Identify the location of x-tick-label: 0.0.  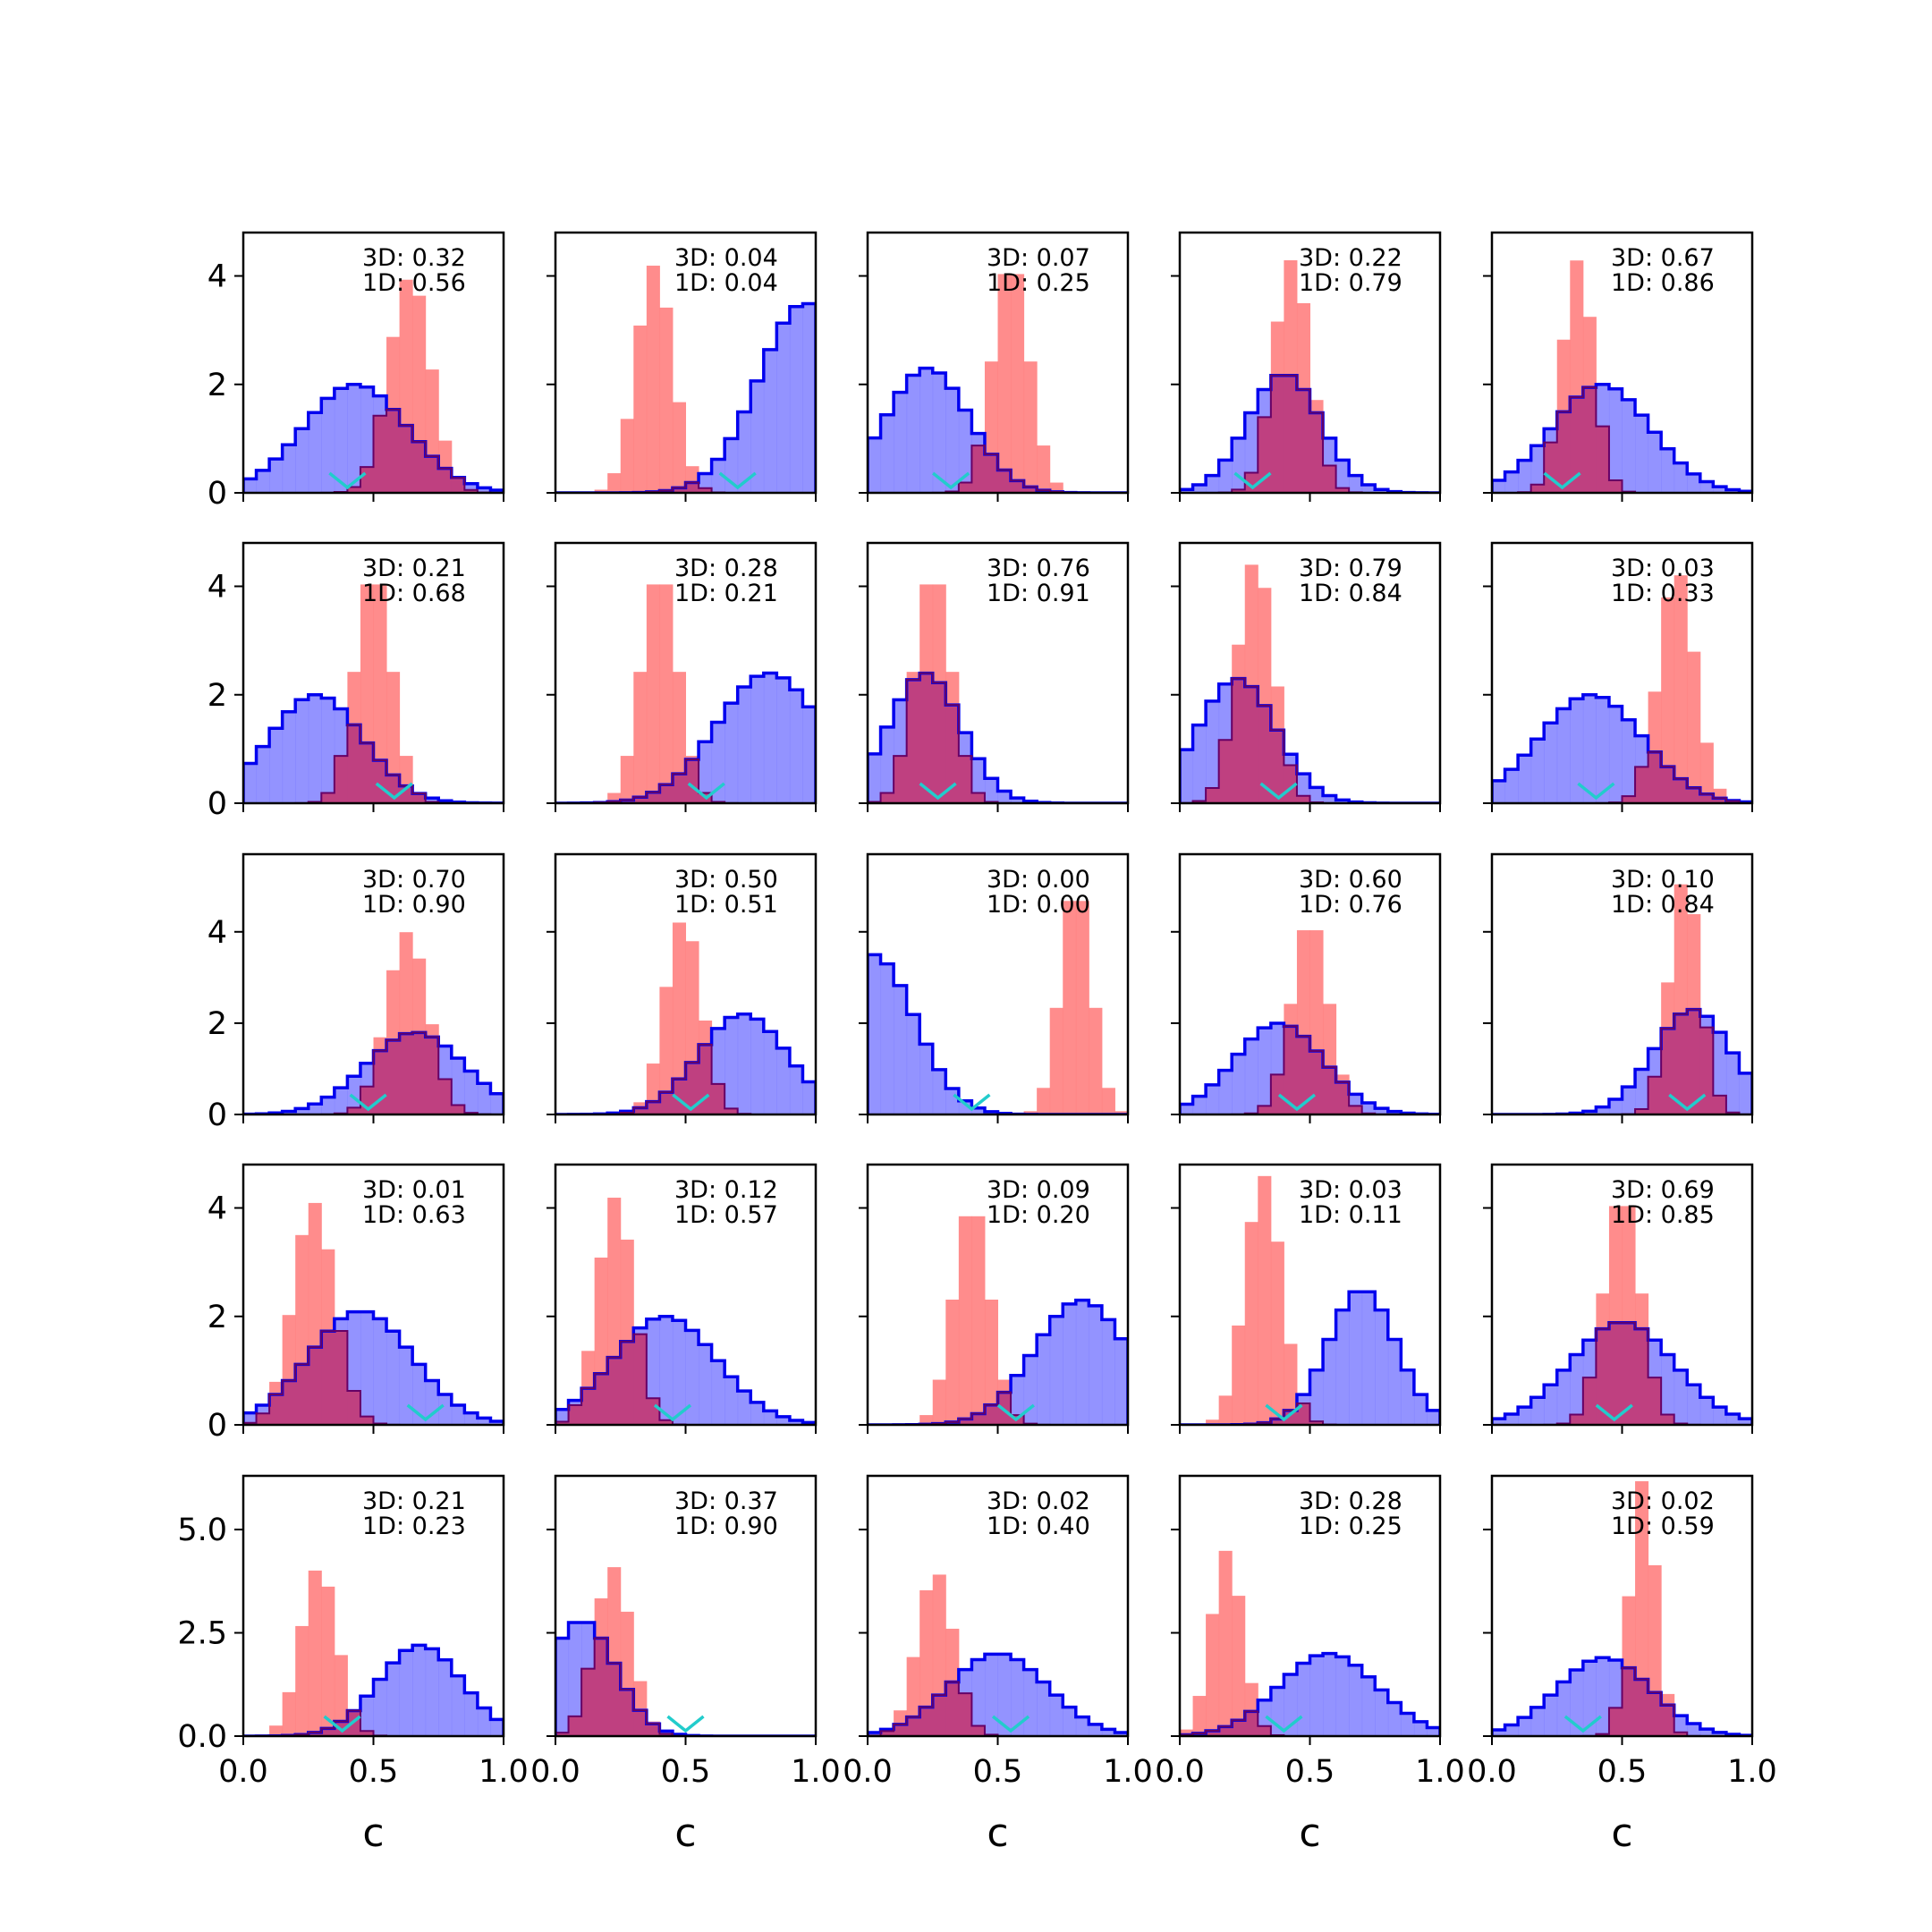
(243, 1772).